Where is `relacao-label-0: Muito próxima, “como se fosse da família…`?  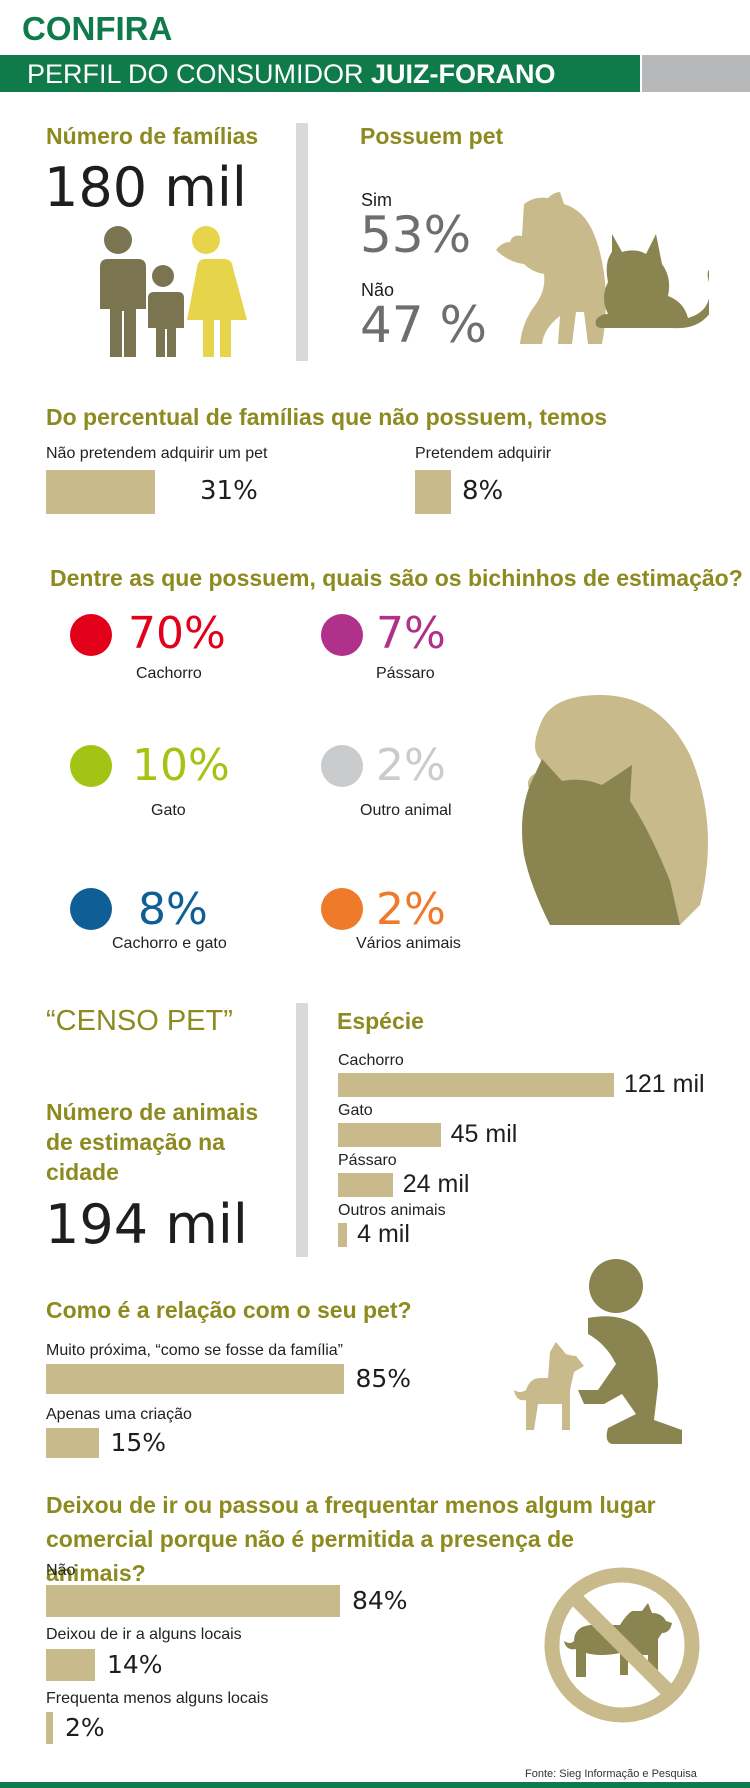
relacao-label-0: Muito próxima, “como se fosse da família… is located at coordinates (194, 1350).